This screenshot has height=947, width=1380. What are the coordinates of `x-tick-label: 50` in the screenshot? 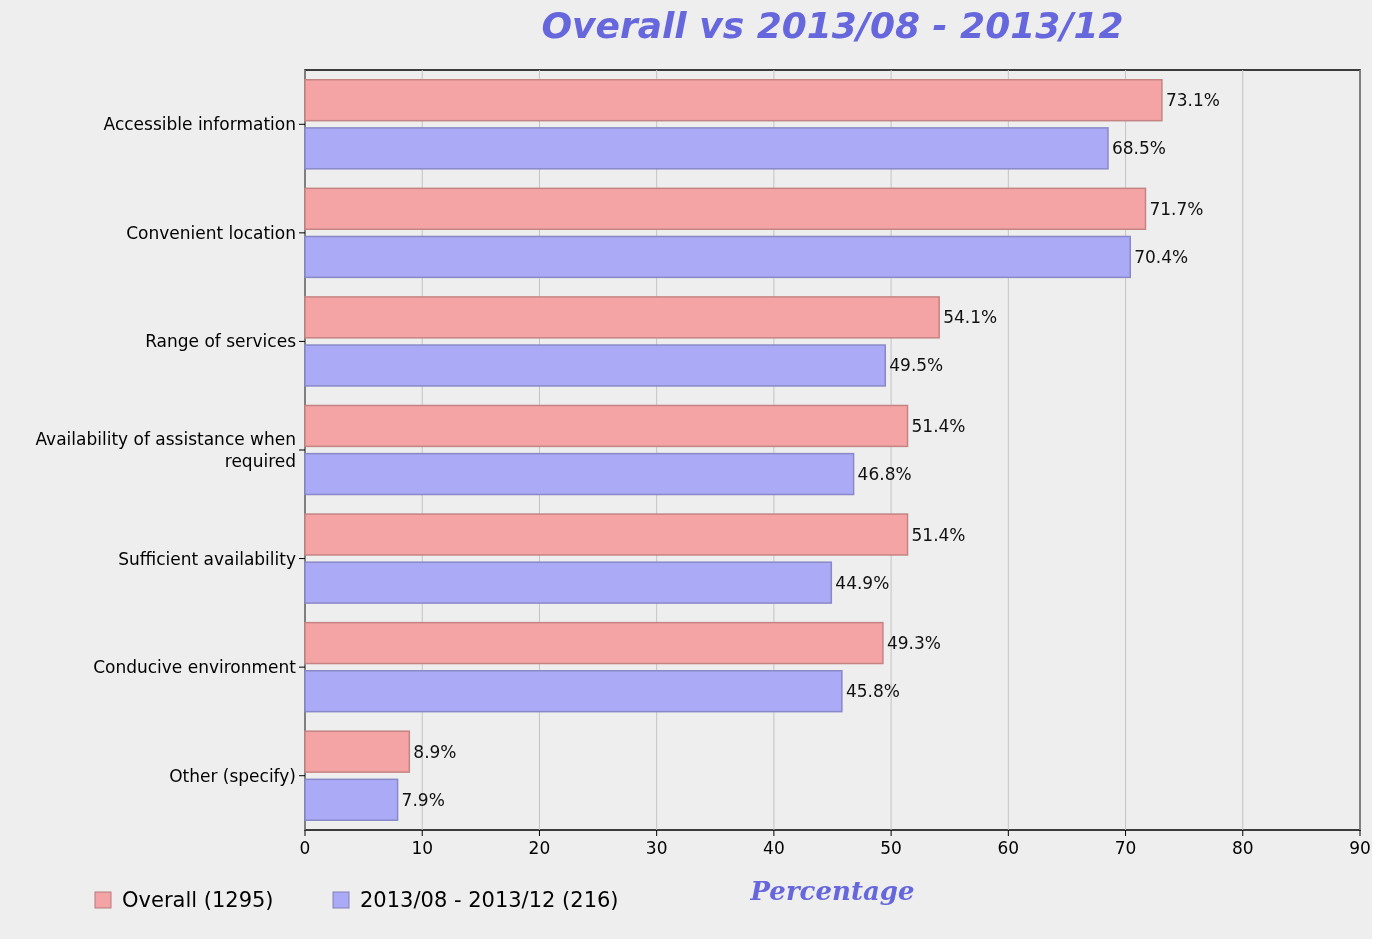 It's located at (891, 848).